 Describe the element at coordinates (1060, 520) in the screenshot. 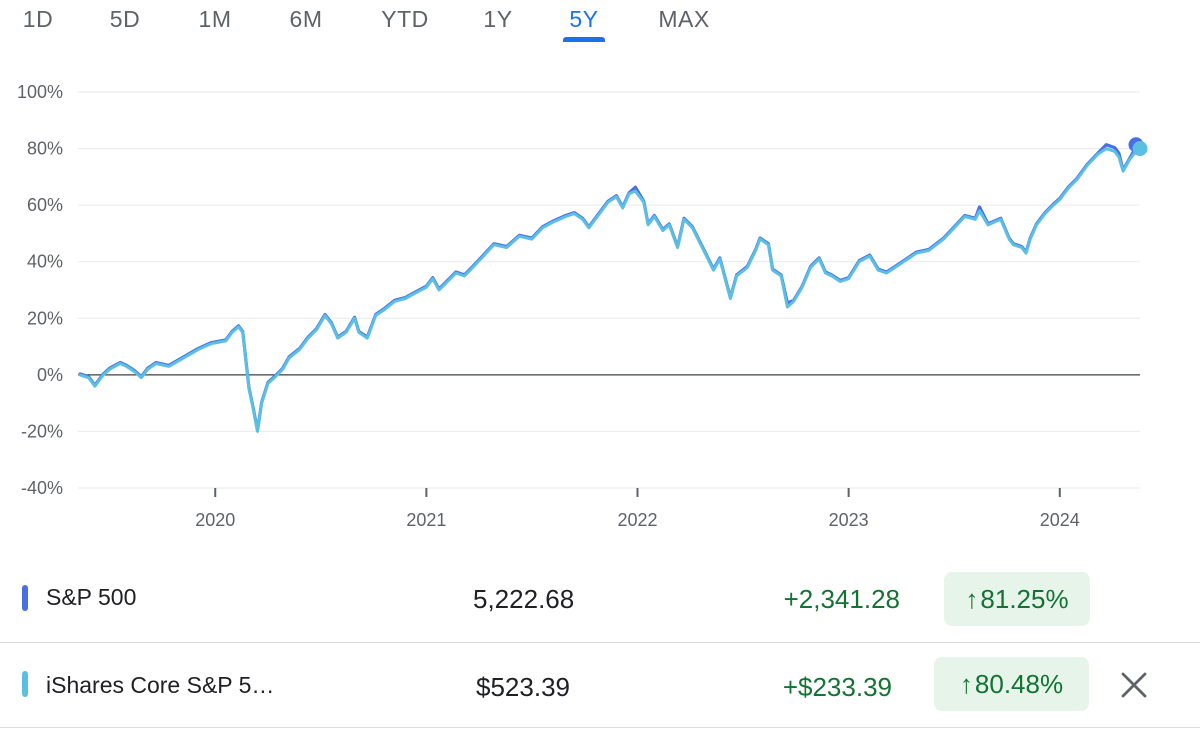

I see `x-tick-label: 2024` at that location.